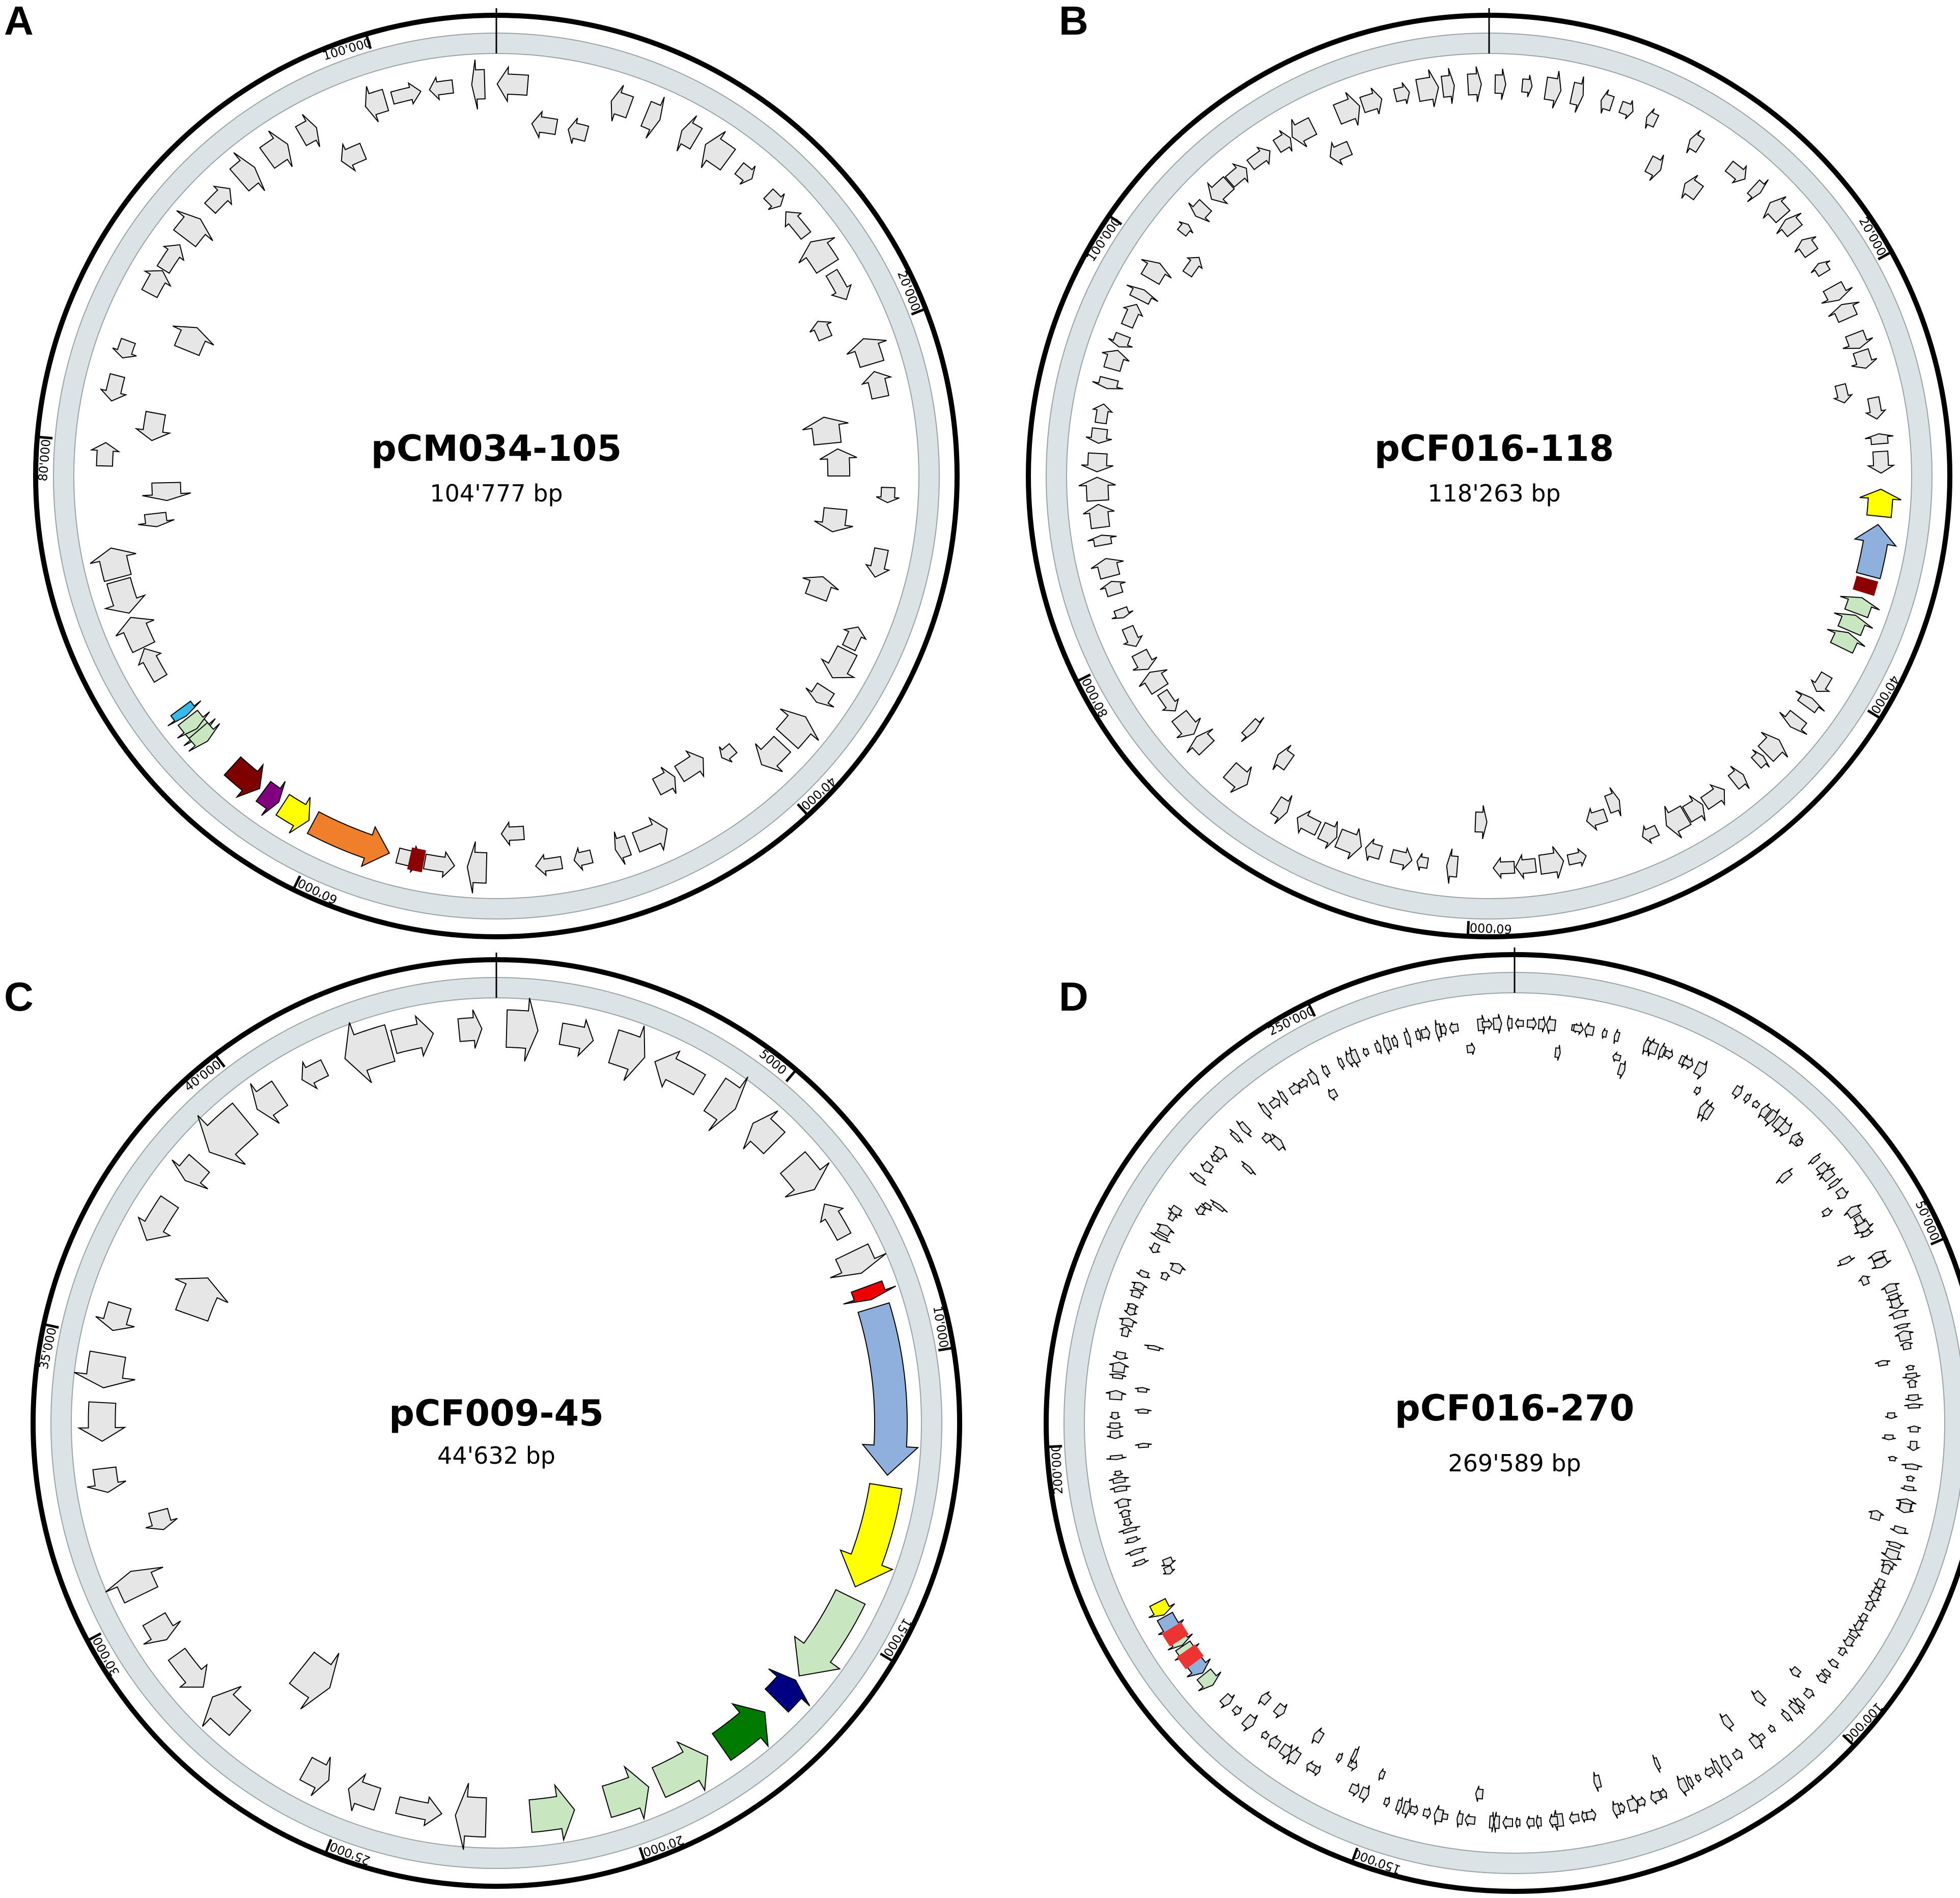 The width and height of the screenshot is (1960, 1898). I want to click on panel-letter: D, so click(1073, 996).